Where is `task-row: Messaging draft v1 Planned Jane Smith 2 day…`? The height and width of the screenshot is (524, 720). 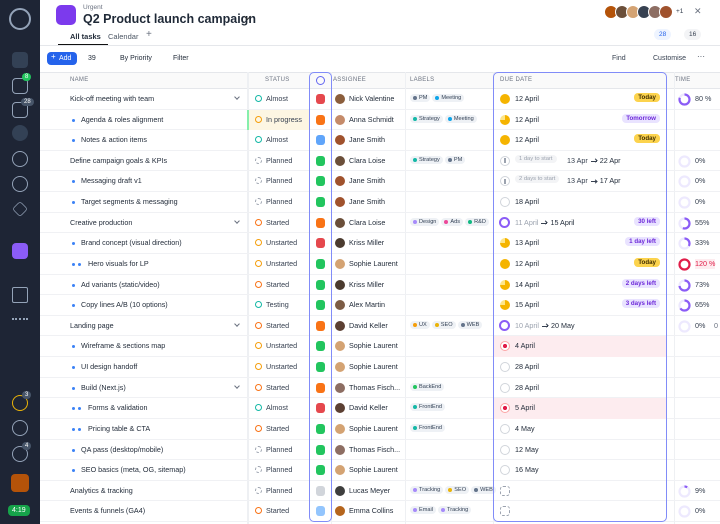
task-row: Messaging draft v1 Planned Jane Smith 2 day… is located at coordinates (380, 182).